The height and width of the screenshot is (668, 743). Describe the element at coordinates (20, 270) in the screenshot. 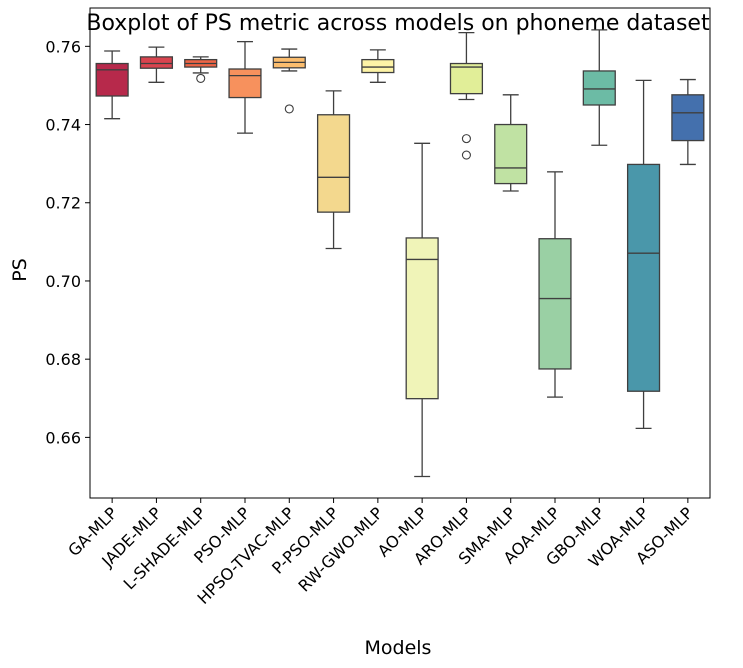

I see `y-axis-title: PS` at that location.